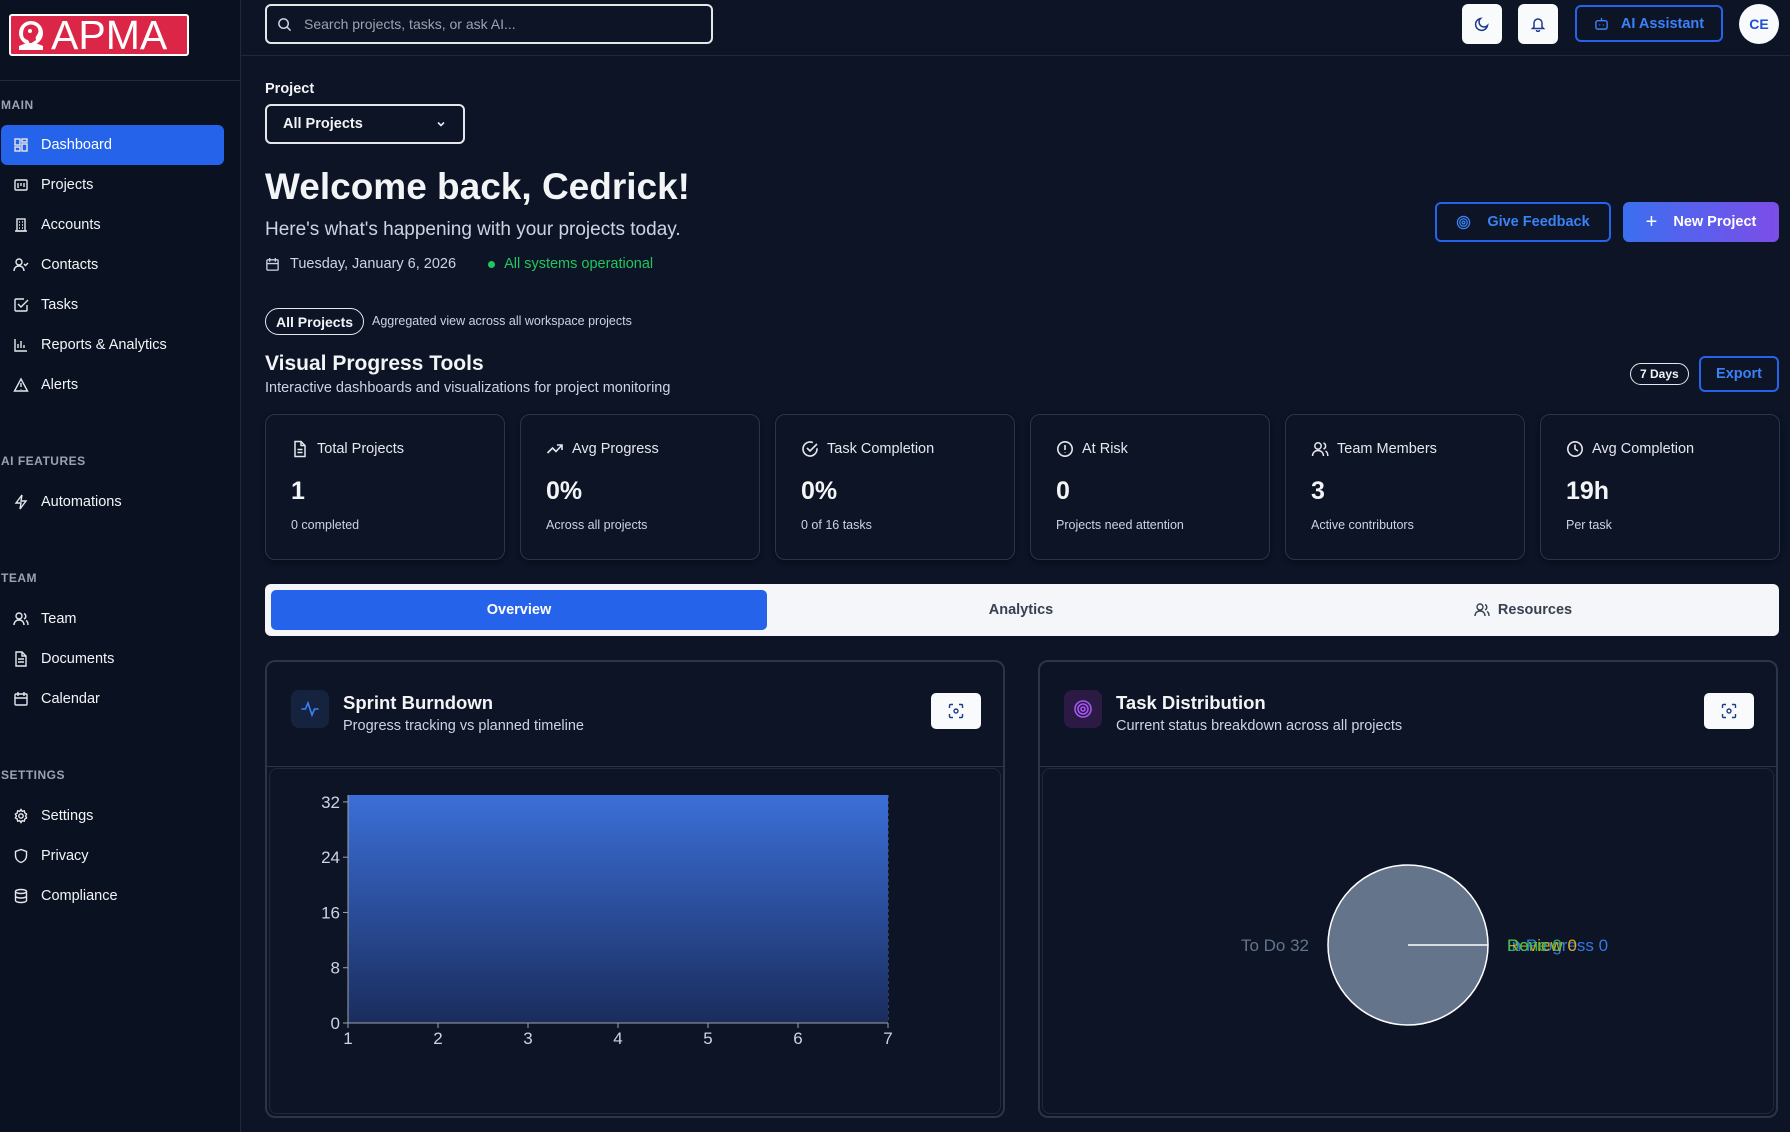  Describe the element at coordinates (463, 726) in the screenshot. I see `chart-subtitle: Progress tracking vs planned timeline` at that location.